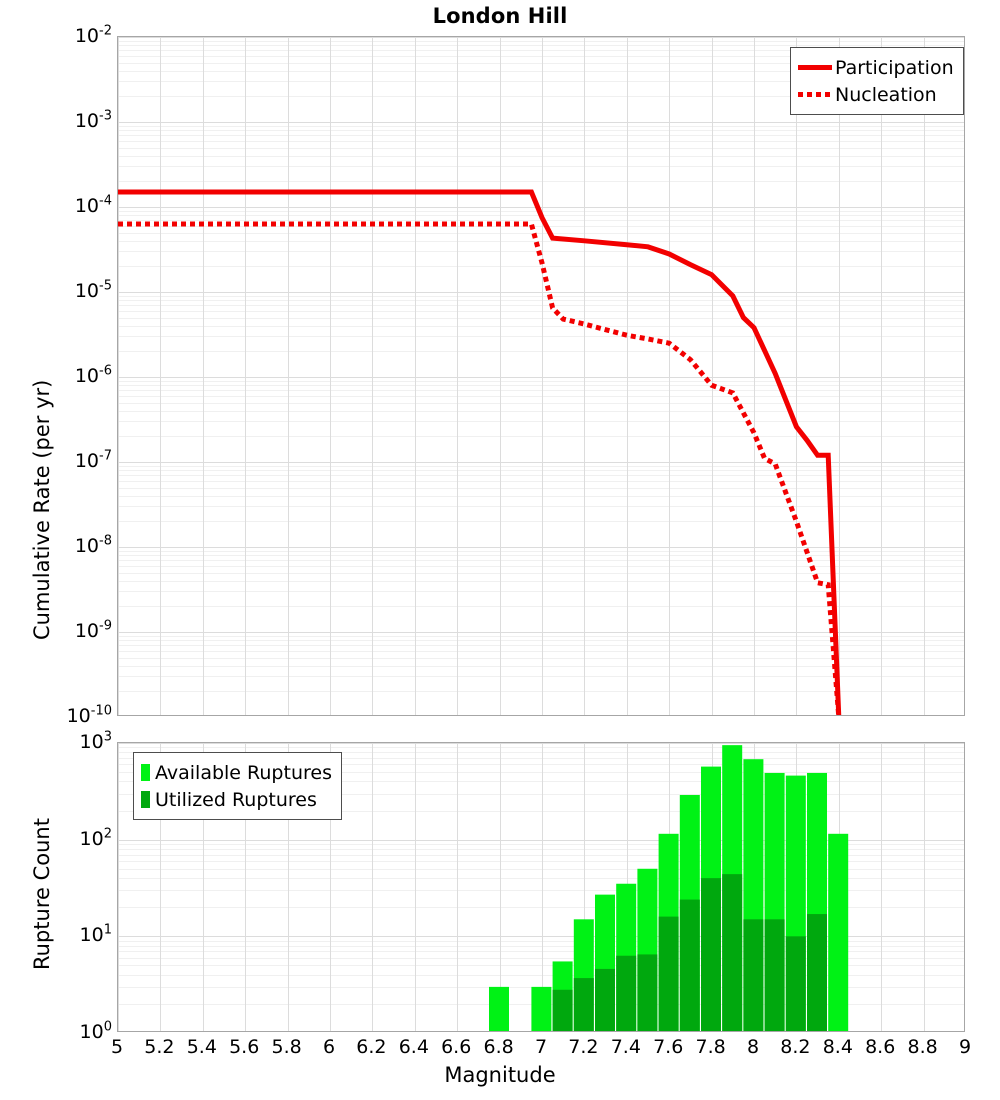 This screenshot has height=1100, width=1000. Describe the element at coordinates (880, 1047) in the screenshot. I see `x-tick-label: 8.6` at that location.